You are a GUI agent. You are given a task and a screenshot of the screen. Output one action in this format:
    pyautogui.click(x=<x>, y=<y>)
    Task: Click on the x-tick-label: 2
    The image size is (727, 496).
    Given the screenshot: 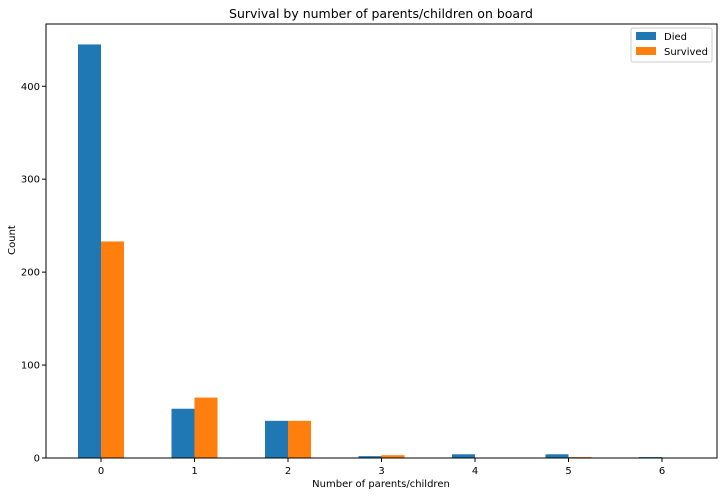 What is the action you would take?
    pyautogui.click(x=288, y=471)
    